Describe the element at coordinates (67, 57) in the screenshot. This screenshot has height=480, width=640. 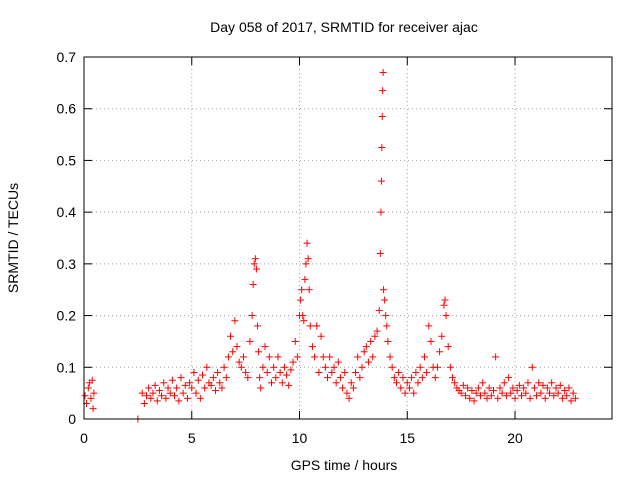
I see `y-tick-label: 0.7` at that location.